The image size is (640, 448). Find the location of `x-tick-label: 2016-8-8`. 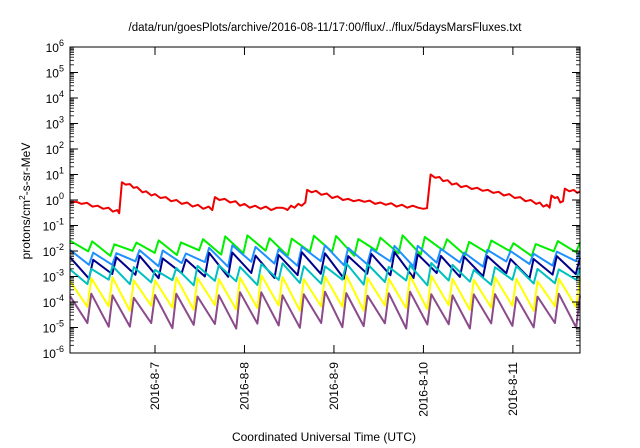

x-tick-label: 2016-8-8 is located at coordinates (244, 386).